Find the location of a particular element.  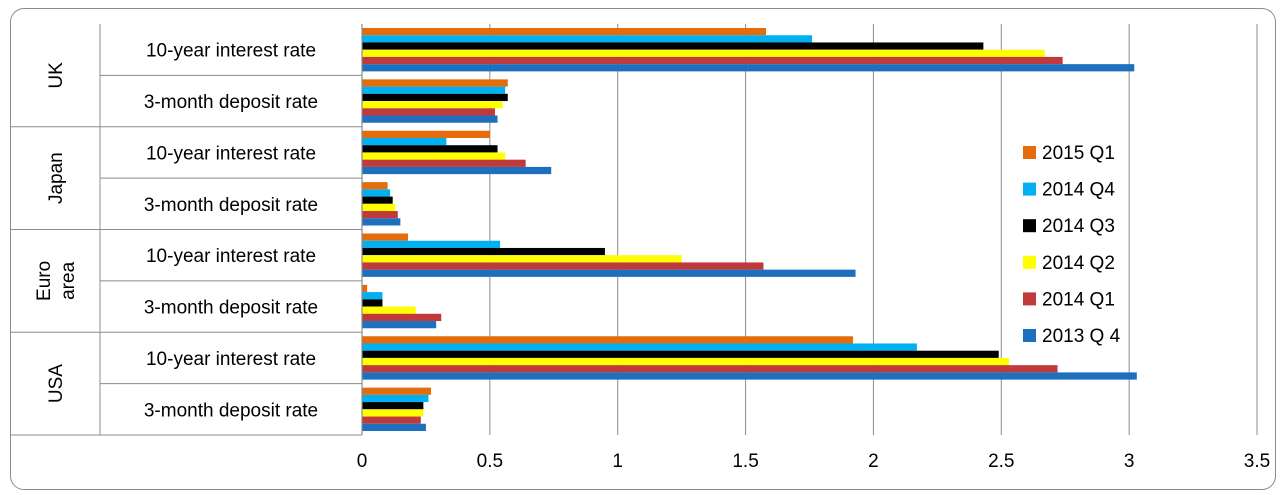

legend-label: 2014 Q2 is located at coordinates (1078, 263).